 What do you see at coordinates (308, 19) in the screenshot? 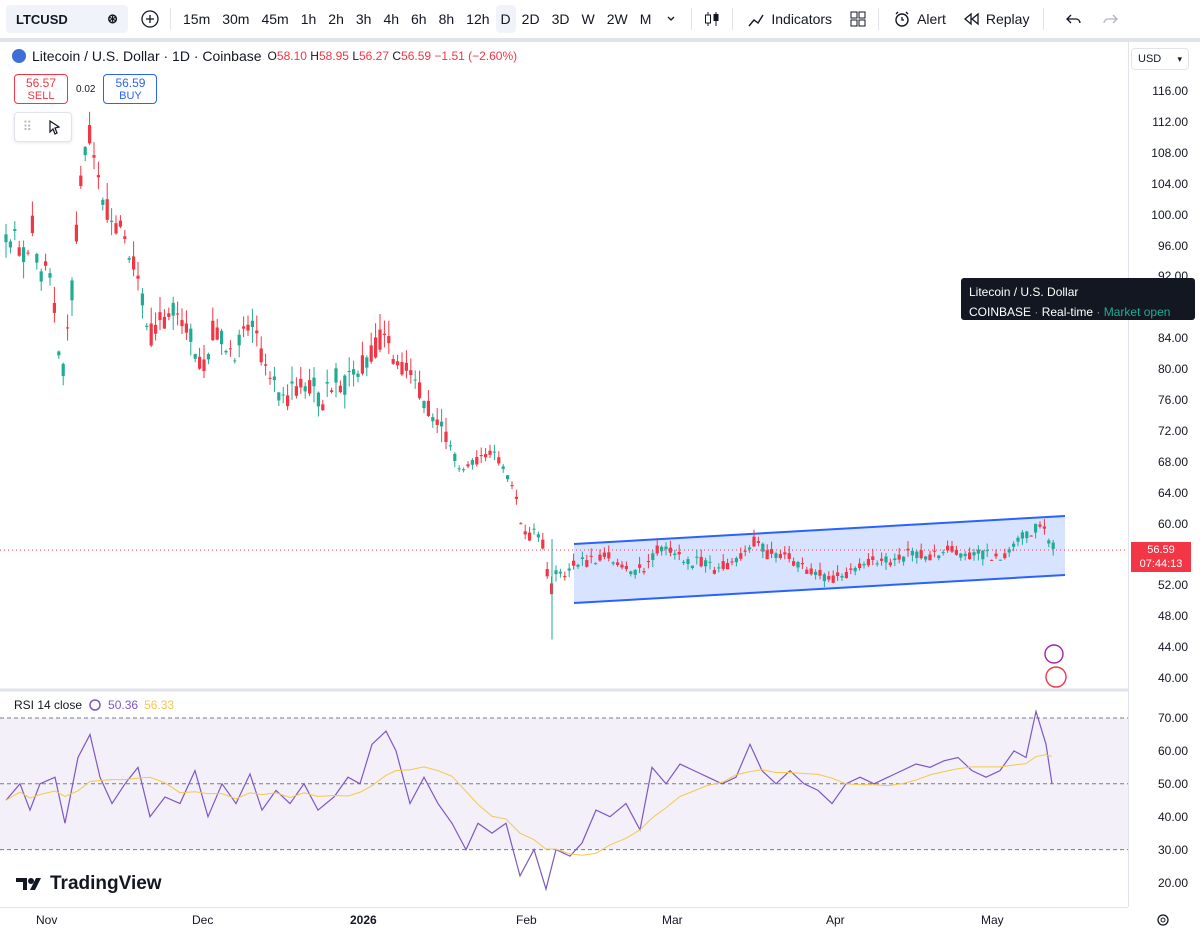
I see `timeframe-1h: 1h` at bounding box center [308, 19].